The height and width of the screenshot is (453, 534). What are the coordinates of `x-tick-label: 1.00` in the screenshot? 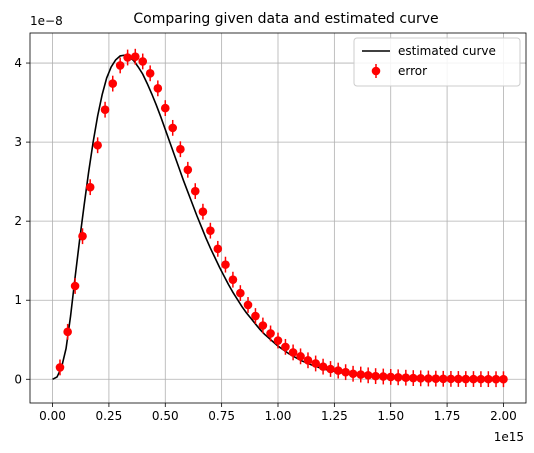 It's located at (278, 416).